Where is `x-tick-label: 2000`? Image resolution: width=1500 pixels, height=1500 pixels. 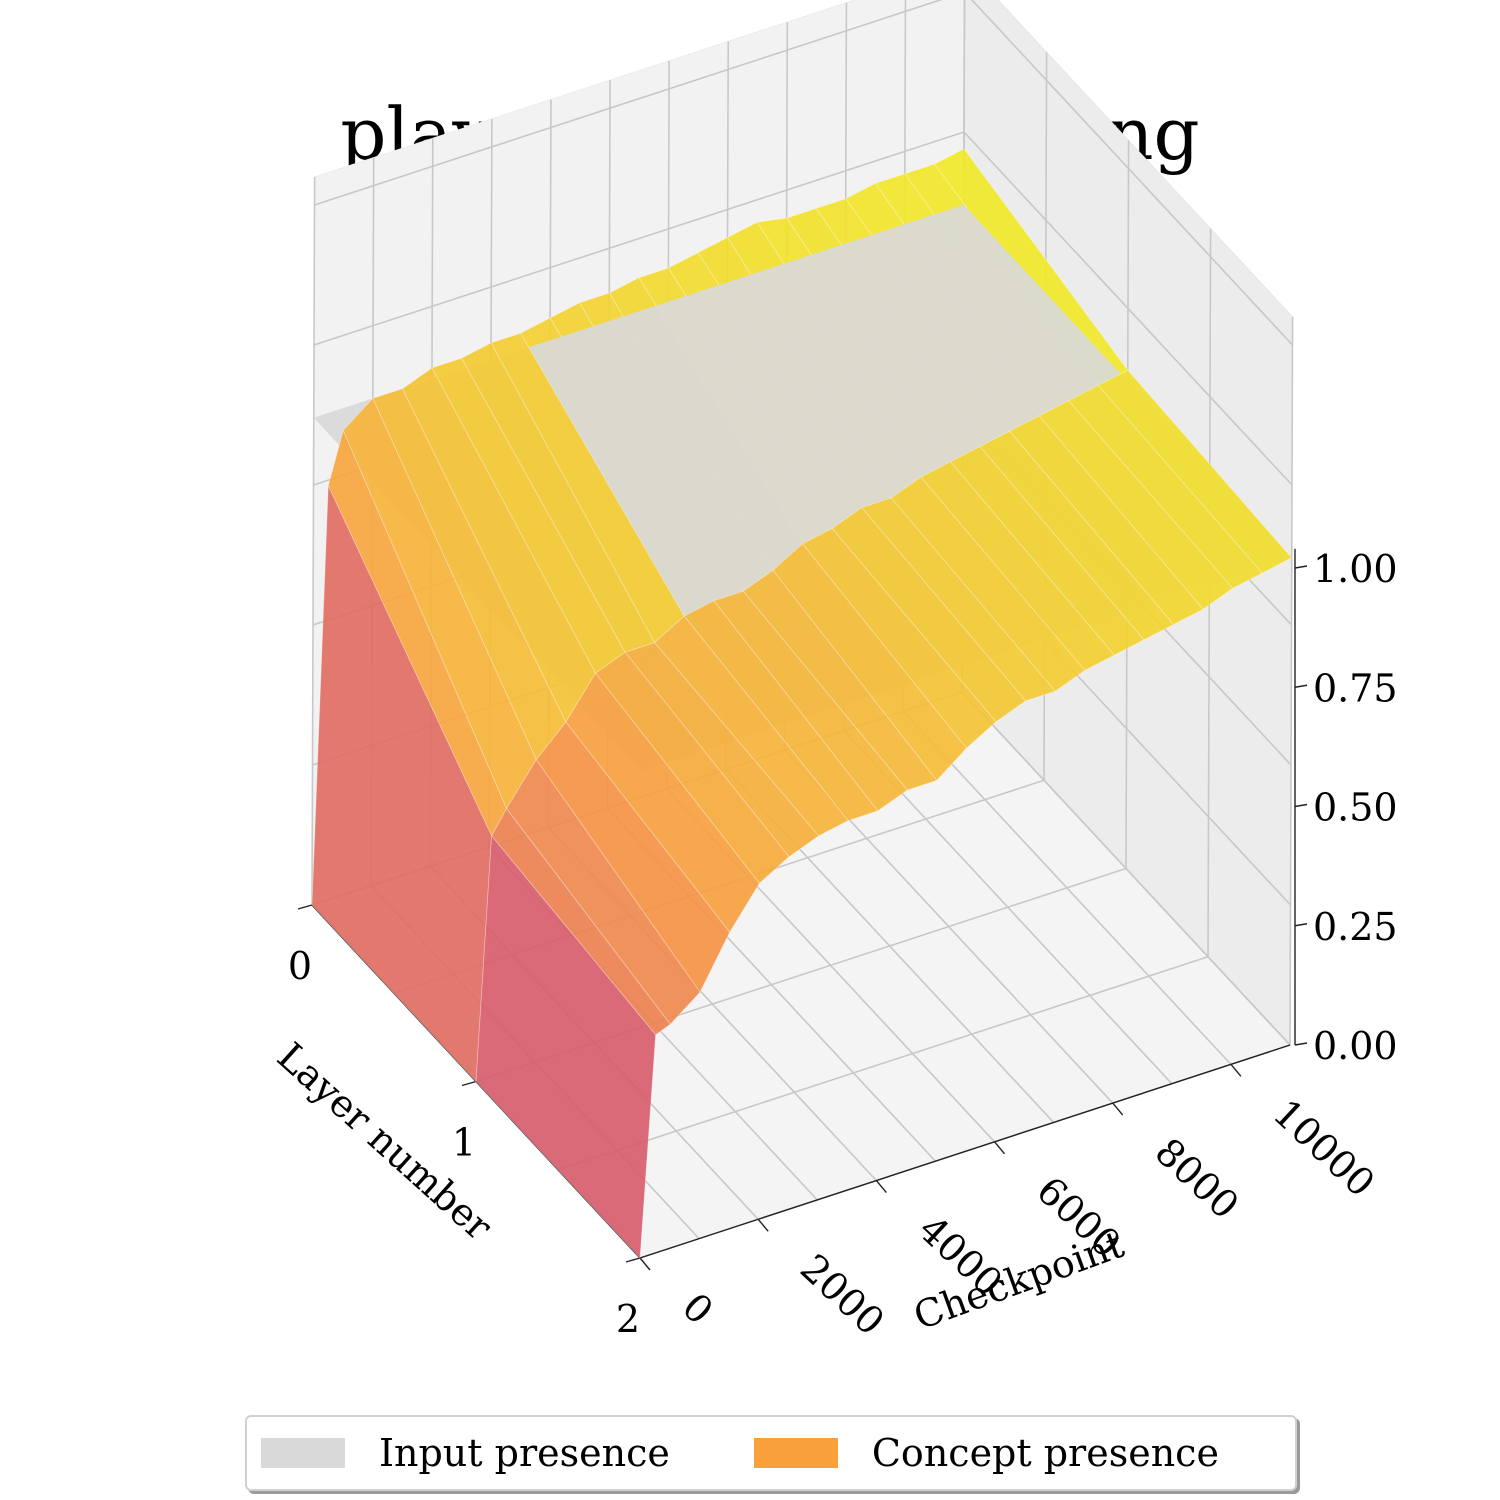 x-tick-label: 2000 is located at coordinates (842, 1295).